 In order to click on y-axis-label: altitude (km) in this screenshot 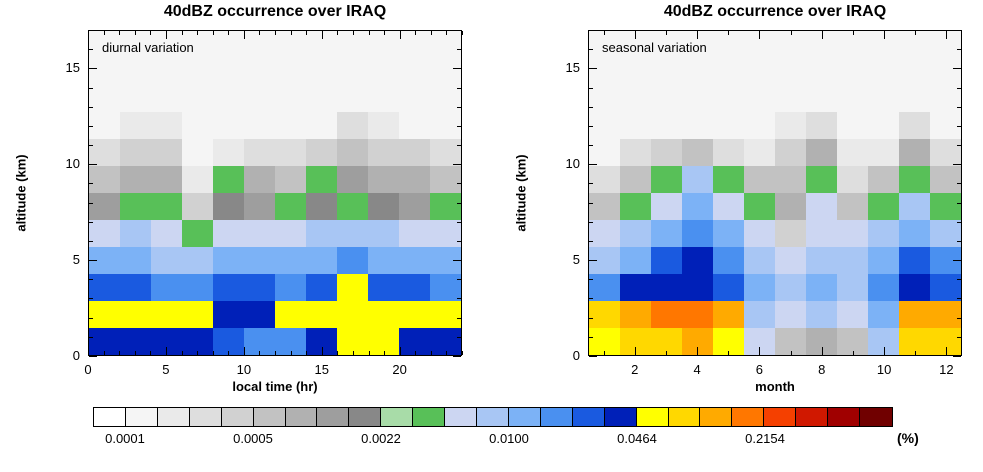, I will do `click(21, 193)`.